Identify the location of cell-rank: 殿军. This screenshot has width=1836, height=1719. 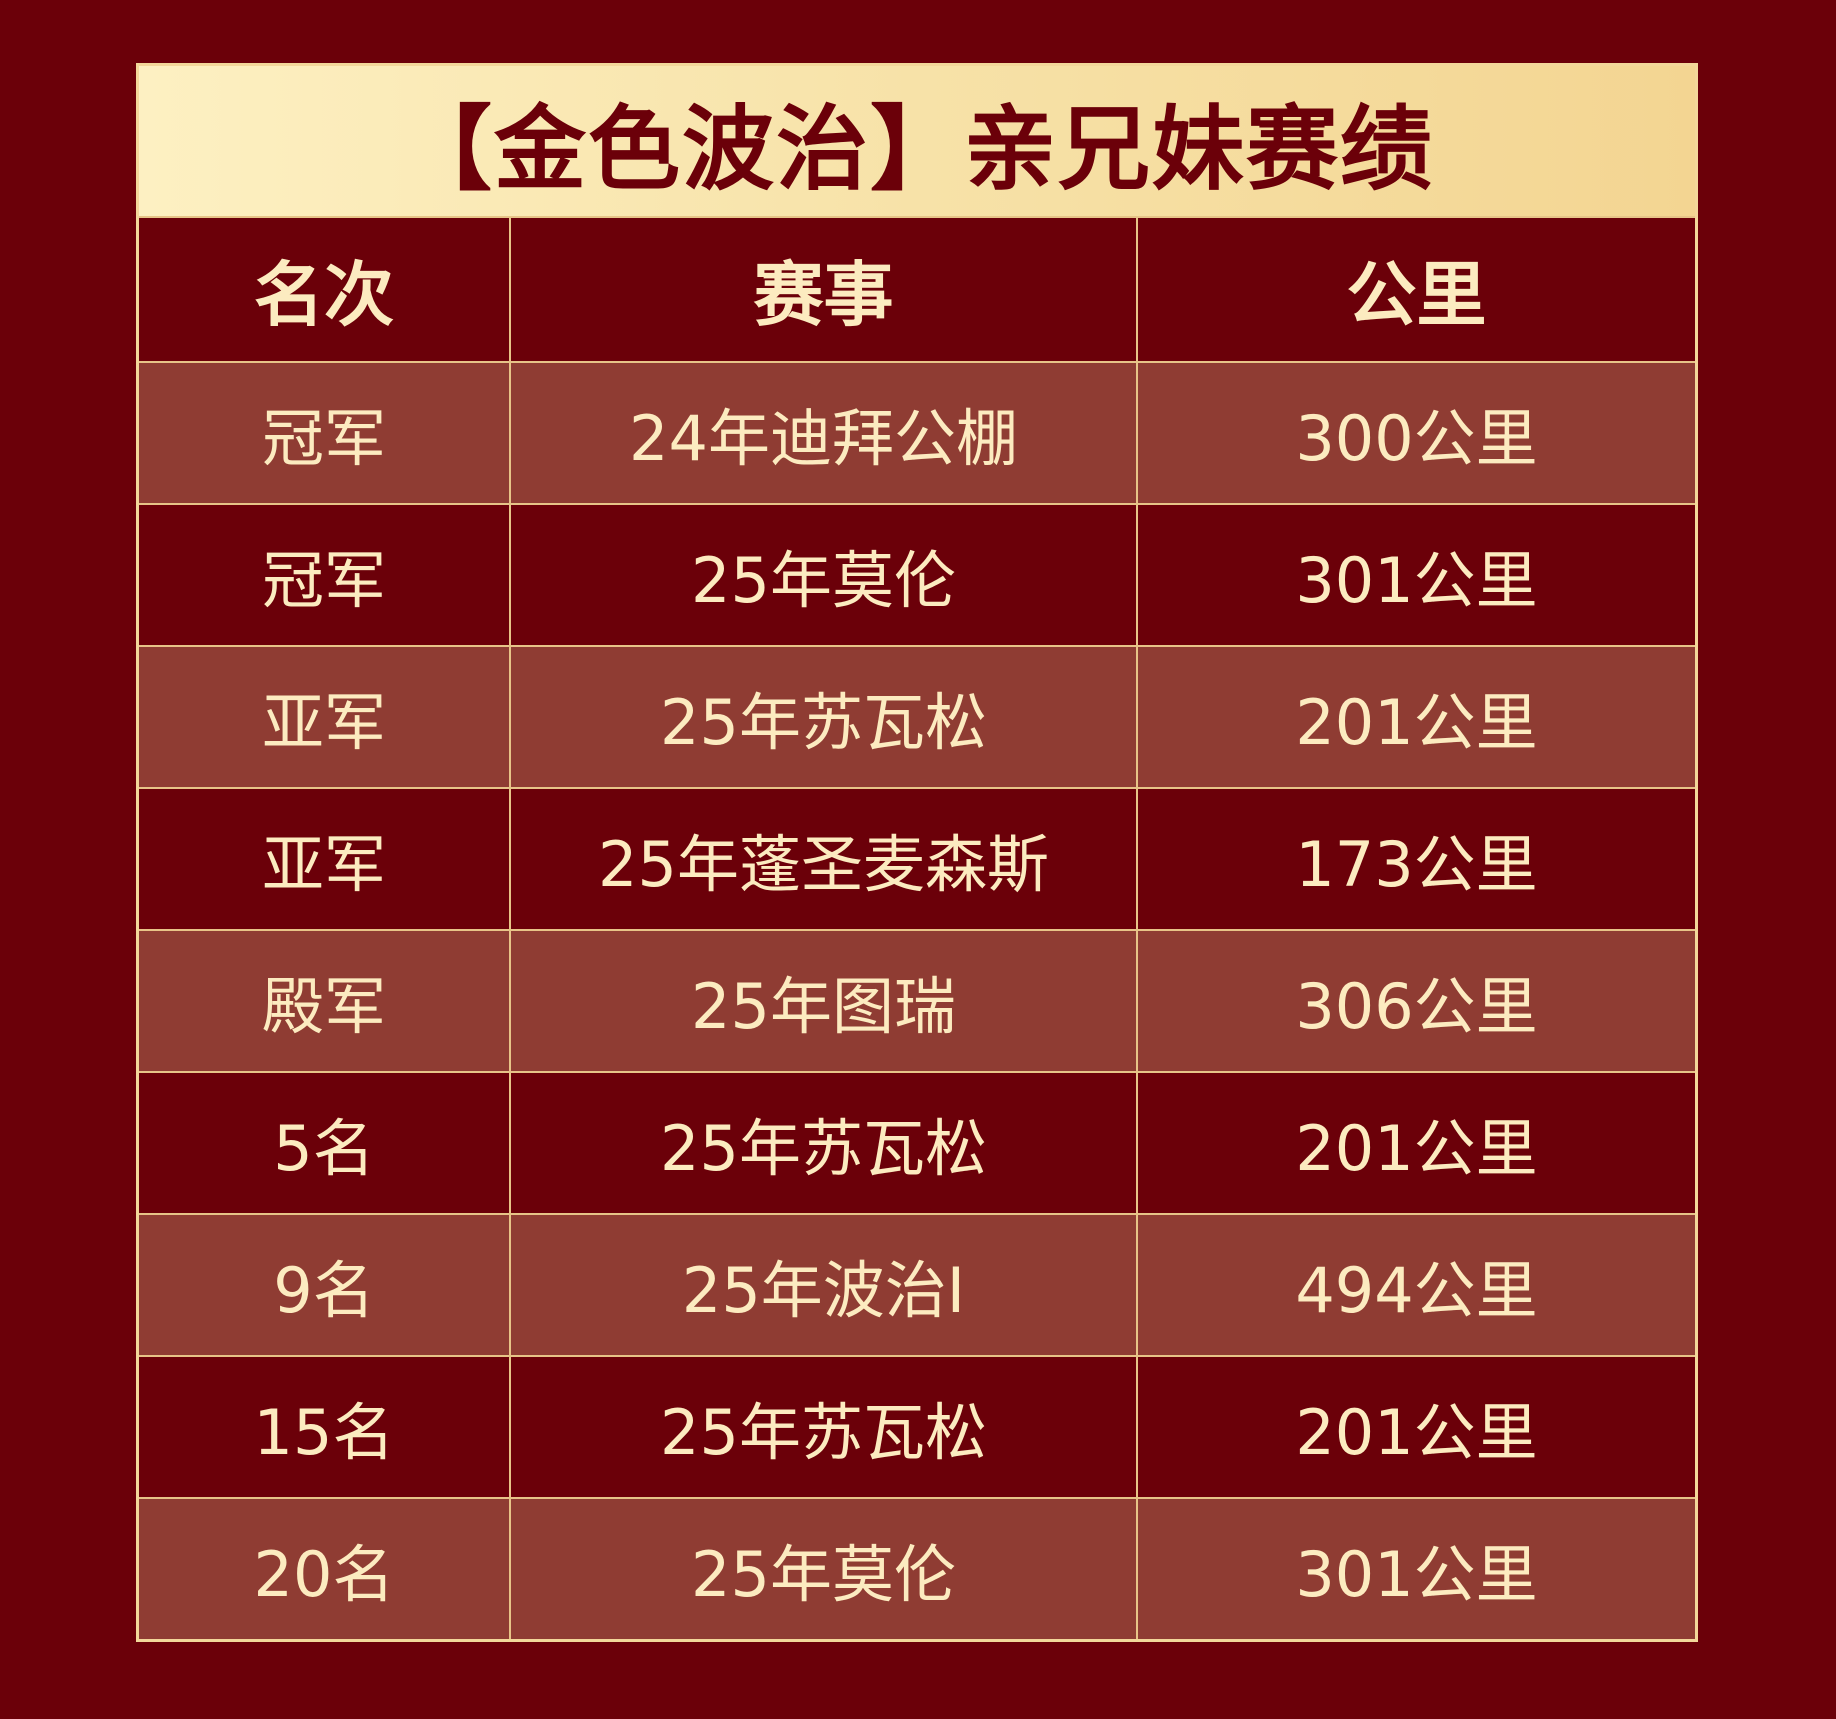
(323, 1006).